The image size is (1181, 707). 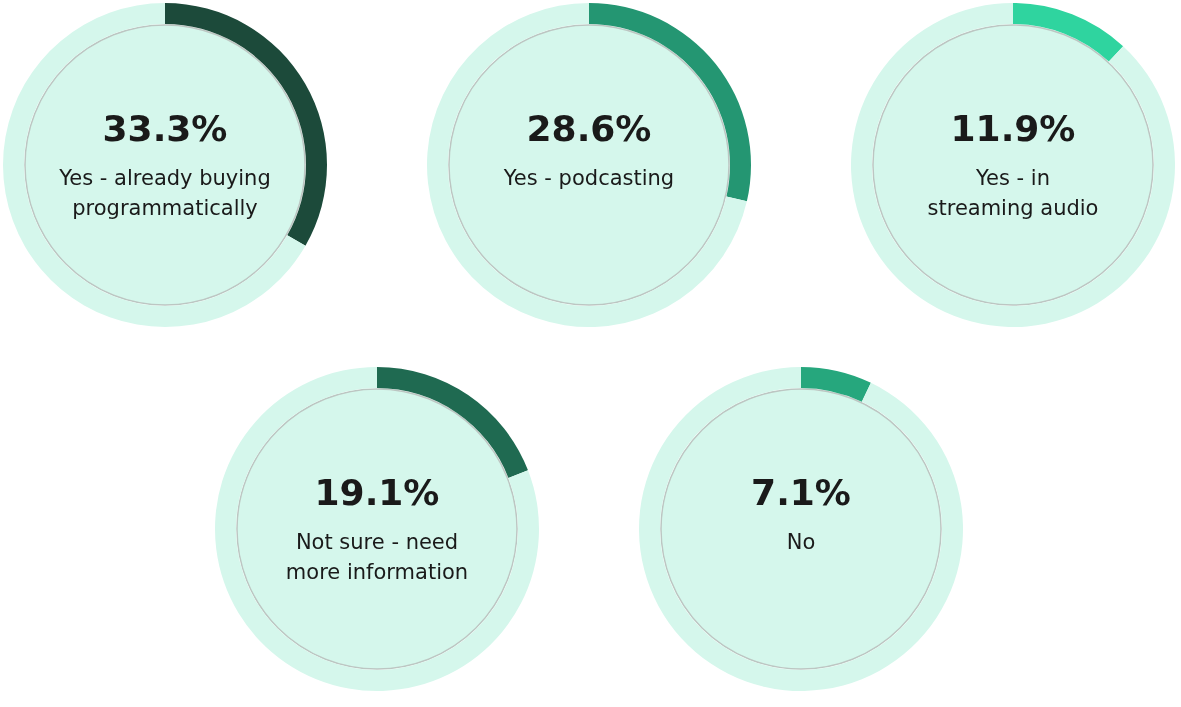 What do you see at coordinates (588, 178) in the screenshot?
I see `slice-label: Yes - podcasting` at bounding box center [588, 178].